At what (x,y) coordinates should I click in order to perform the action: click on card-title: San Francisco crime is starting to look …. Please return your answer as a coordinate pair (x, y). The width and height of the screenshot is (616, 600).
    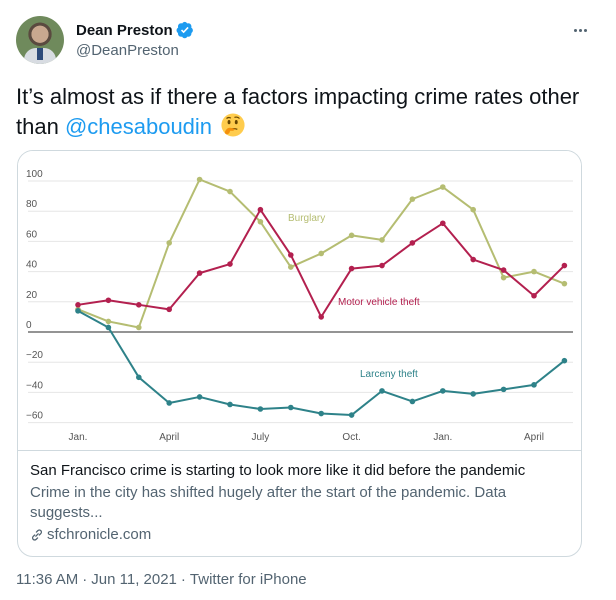
    Looking at the image, I should click on (278, 470).